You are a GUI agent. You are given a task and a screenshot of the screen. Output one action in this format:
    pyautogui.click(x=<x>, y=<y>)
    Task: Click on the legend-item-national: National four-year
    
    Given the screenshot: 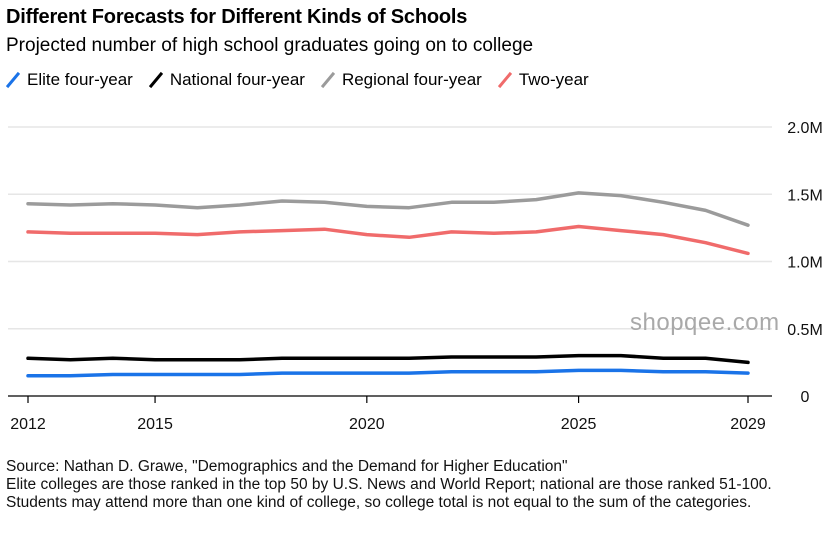 What is the action you would take?
    pyautogui.click(x=226, y=80)
    